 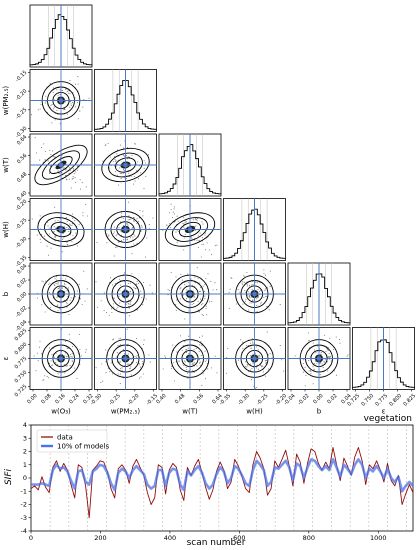 I want to click on parameter-label-left: w(T), so click(x=6, y=165).